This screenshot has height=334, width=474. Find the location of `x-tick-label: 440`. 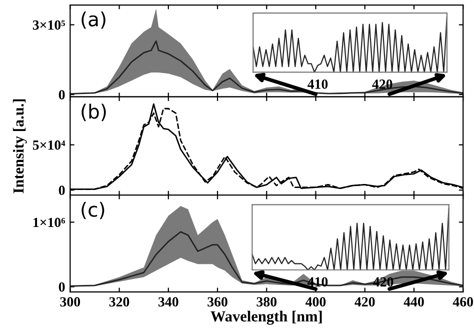

x-tick-label: 440 is located at coordinates (414, 302).